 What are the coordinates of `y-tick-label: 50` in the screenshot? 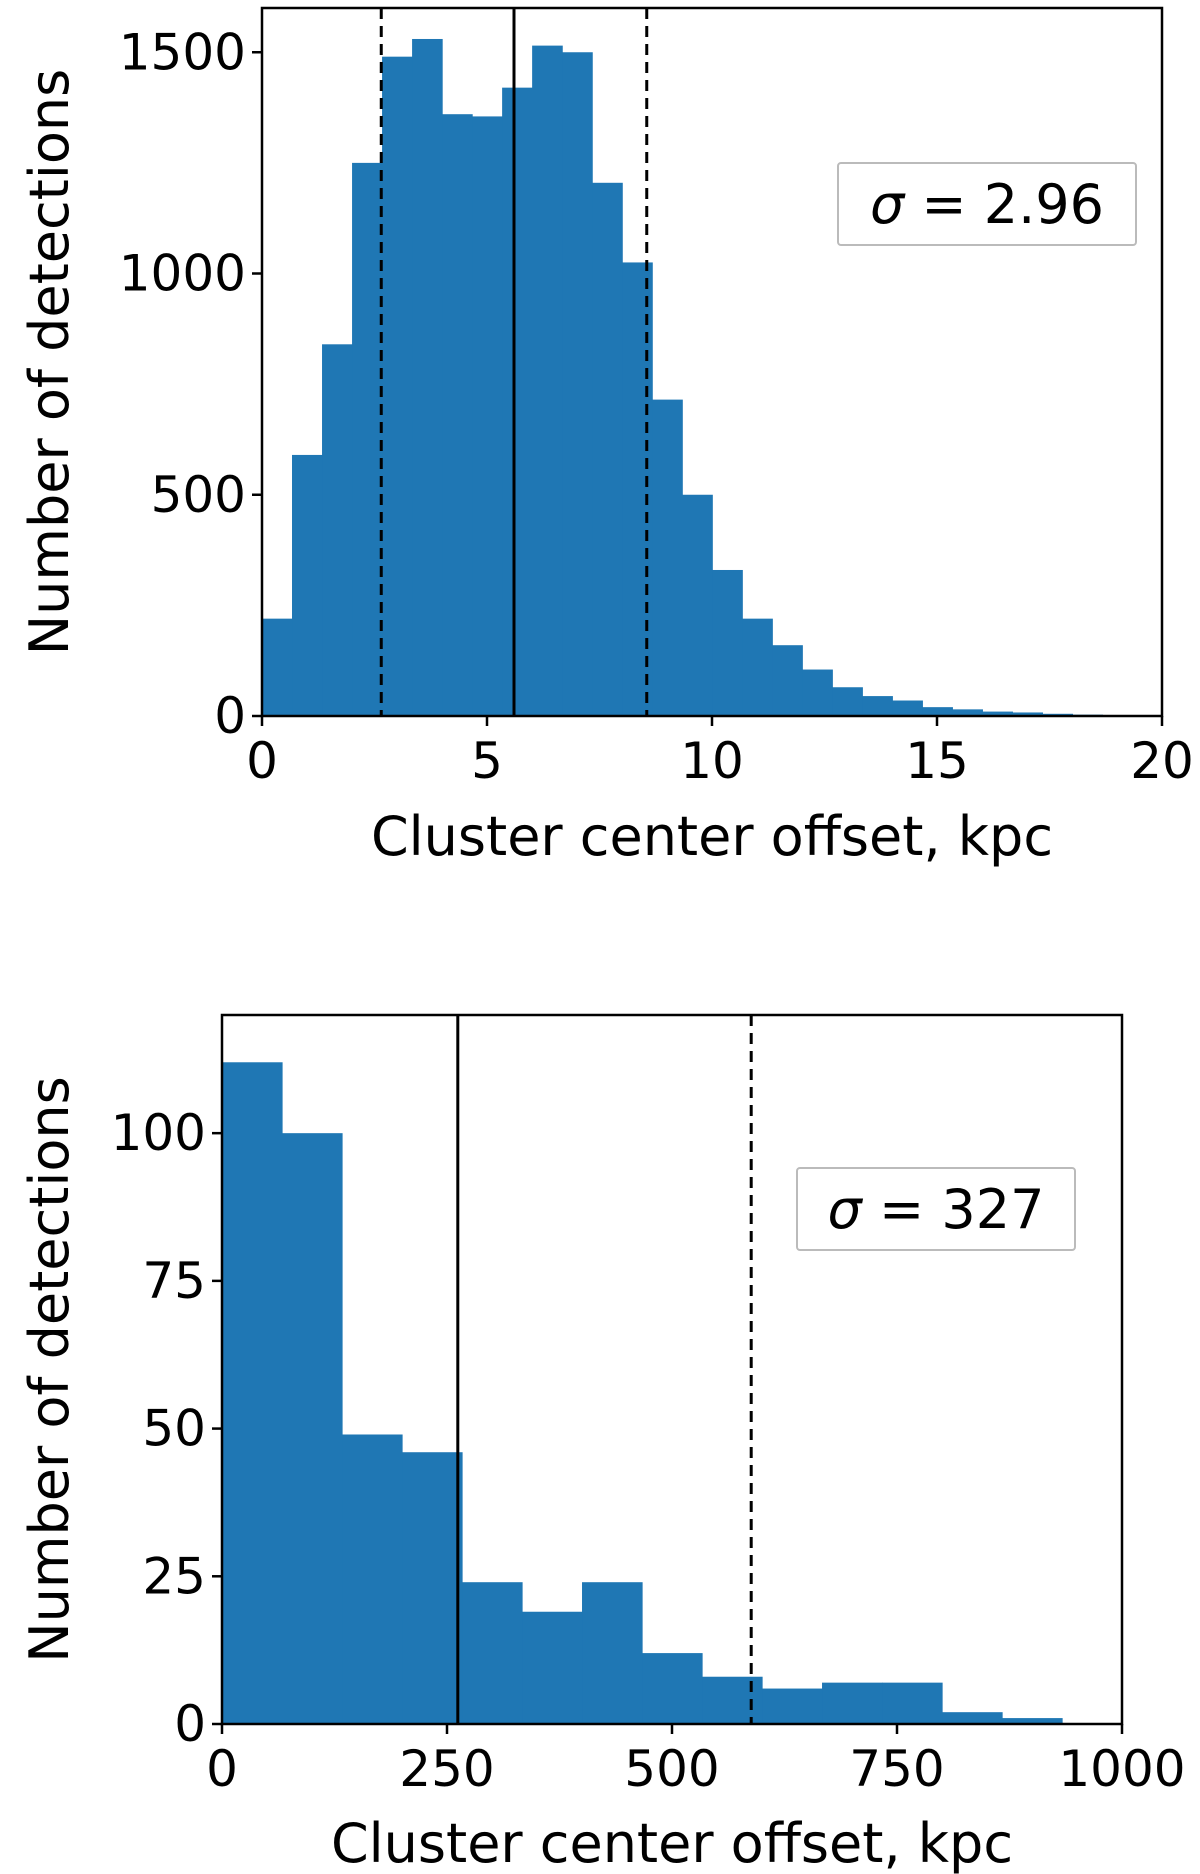 It's located at (174, 1429).